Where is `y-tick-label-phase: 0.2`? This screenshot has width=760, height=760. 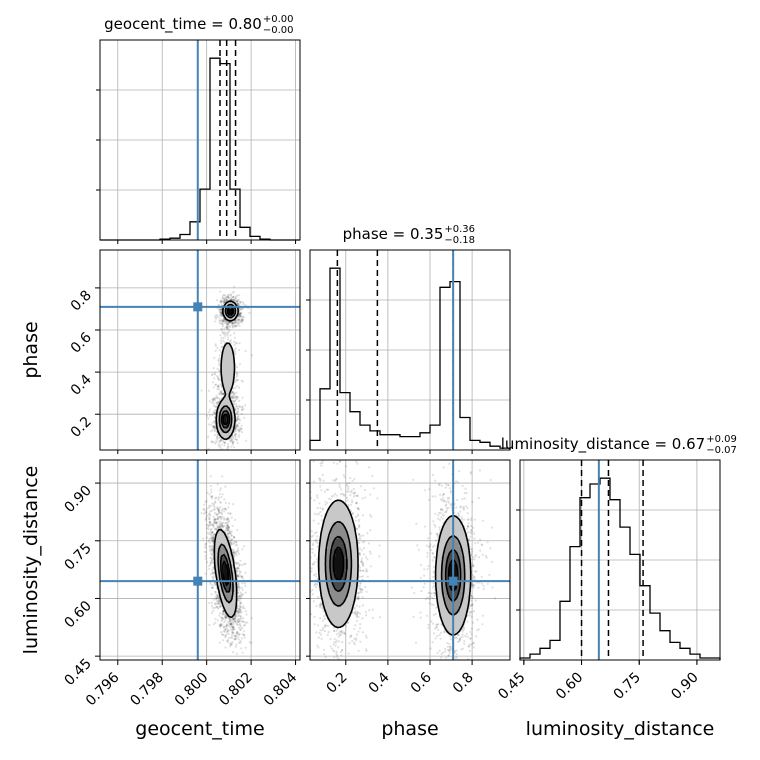 y-tick-label-phase: 0.2 is located at coordinates (81, 427).